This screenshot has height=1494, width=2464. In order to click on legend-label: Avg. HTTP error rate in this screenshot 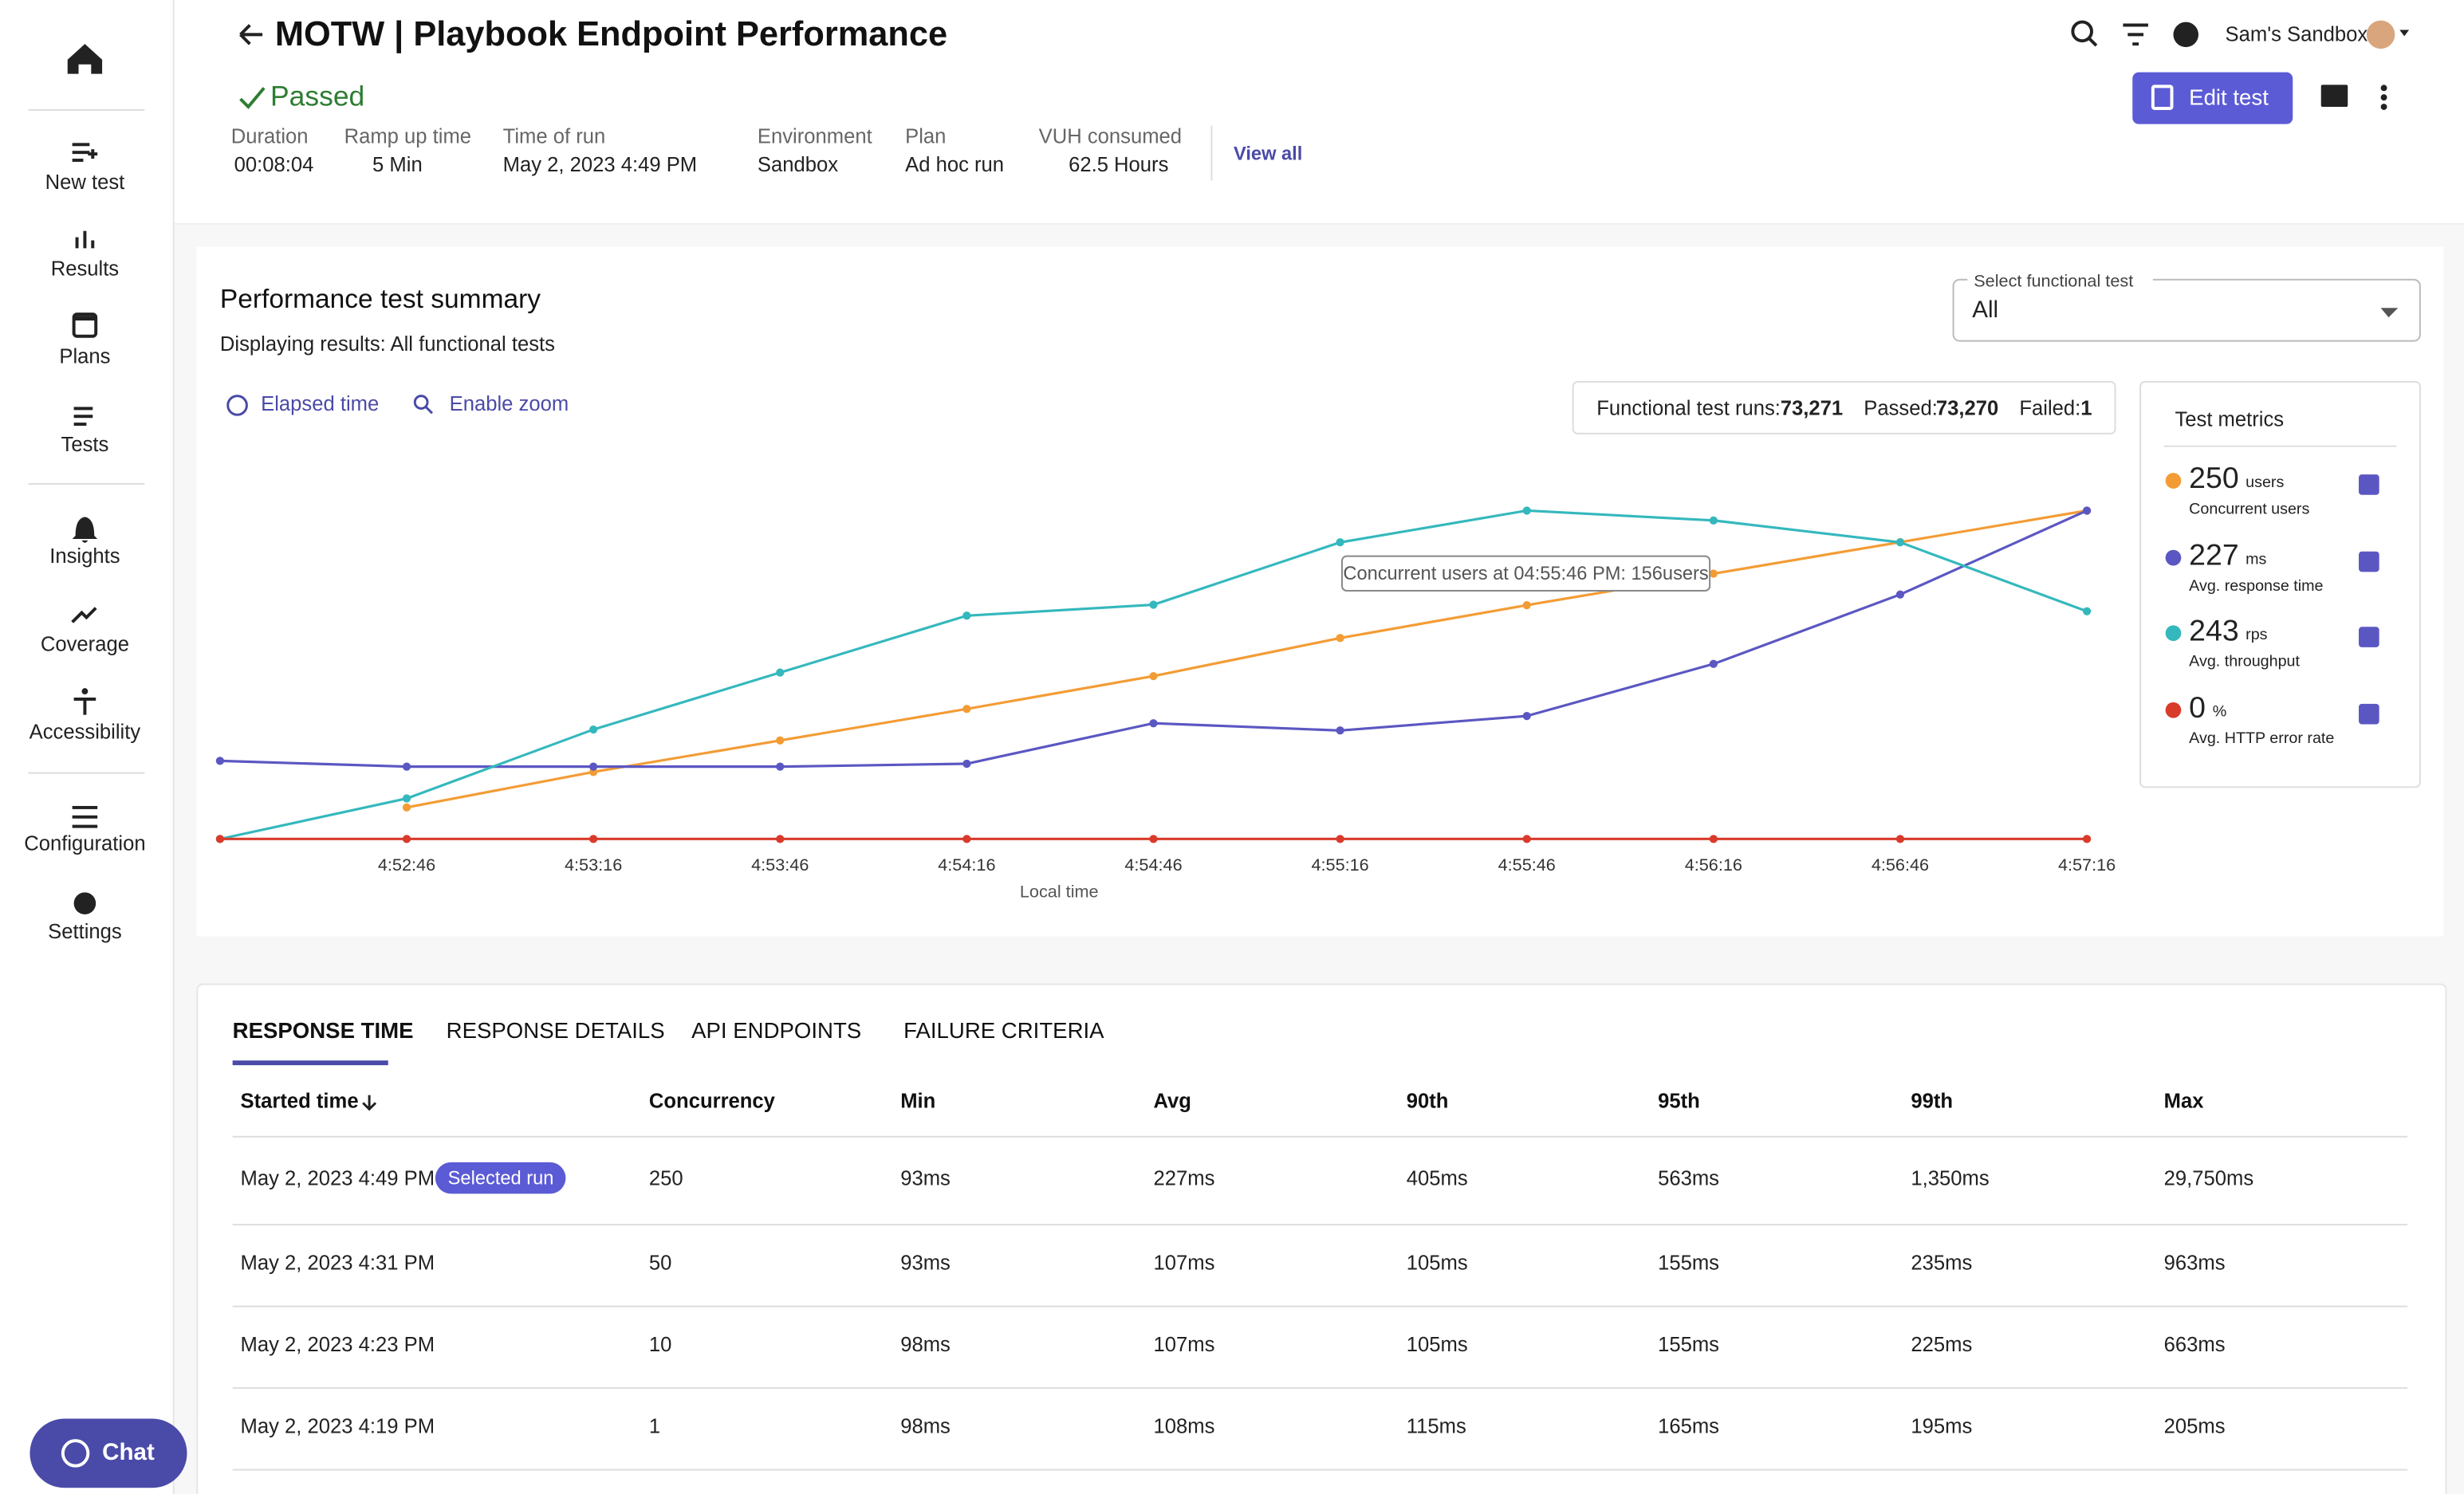, I will do `click(2262, 738)`.